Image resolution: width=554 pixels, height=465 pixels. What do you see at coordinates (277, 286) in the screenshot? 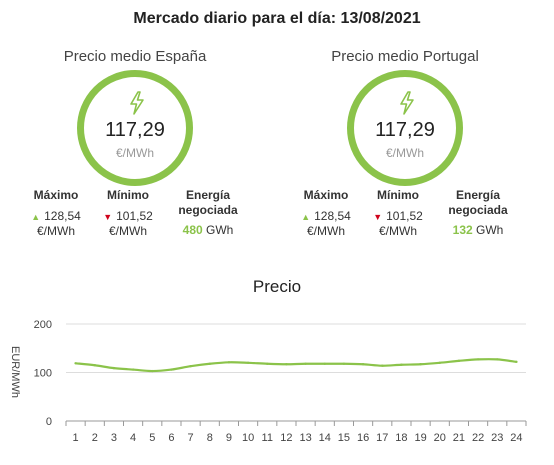
I see `chart-title: Precio` at bounding box center [277, 286].